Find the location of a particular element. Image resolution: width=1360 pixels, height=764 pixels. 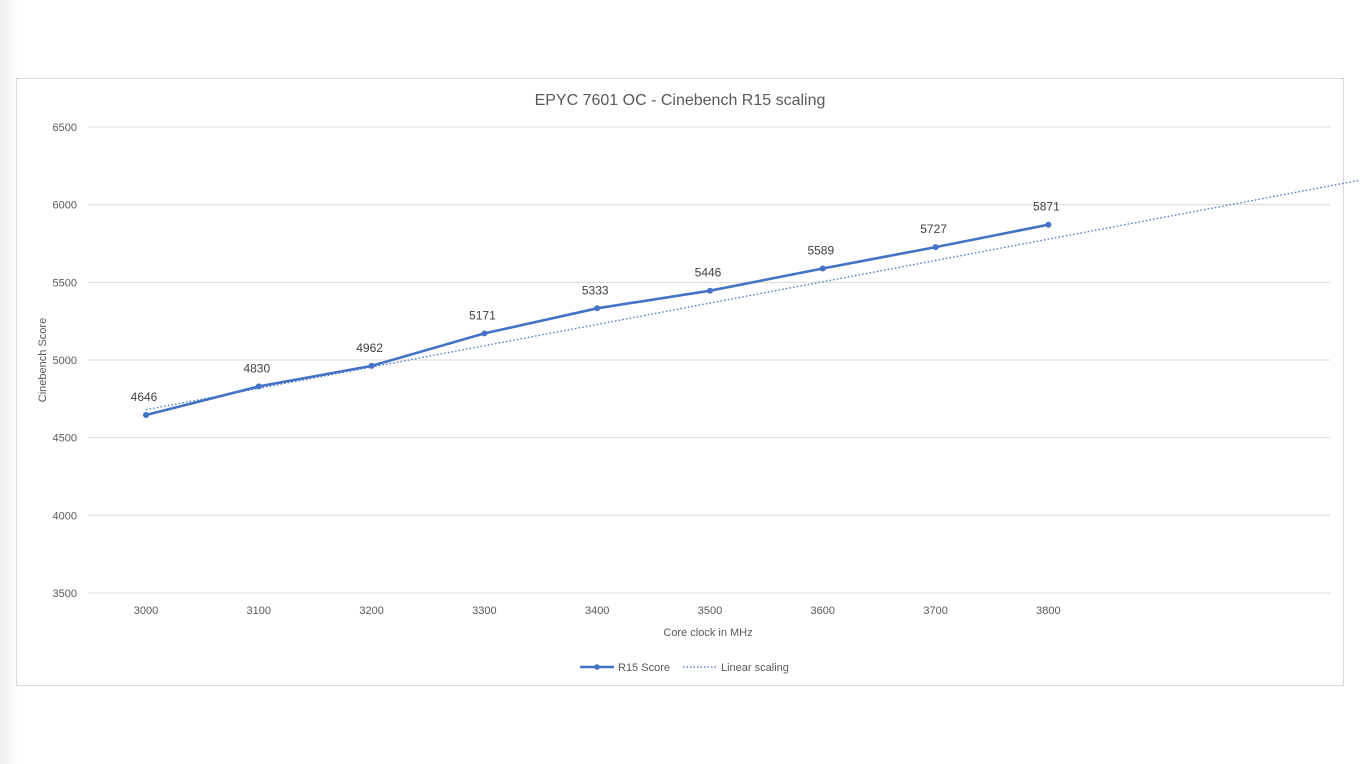

y-tick-label: 5000 is located at coordinates (65, 361).